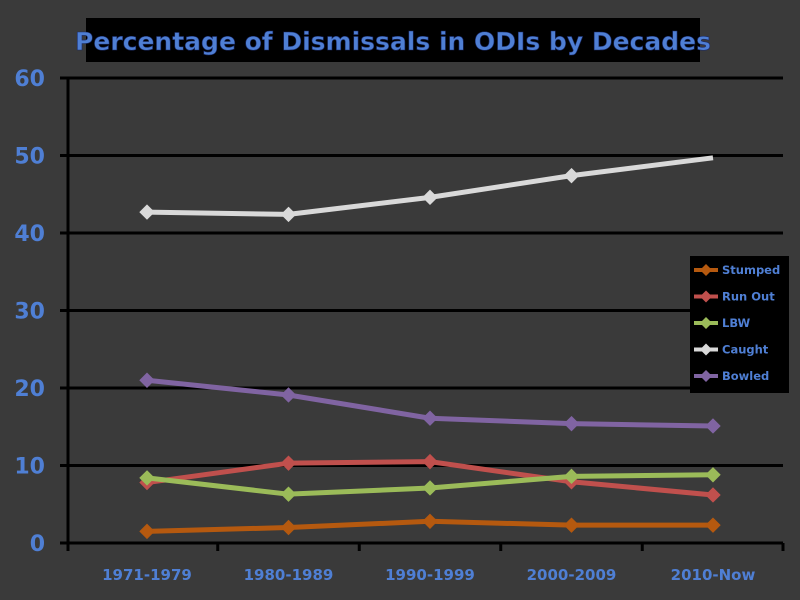 This screenshot has height=600, width=800. I want to click on x-tick-label: 2010-Now, so click(713, 575).